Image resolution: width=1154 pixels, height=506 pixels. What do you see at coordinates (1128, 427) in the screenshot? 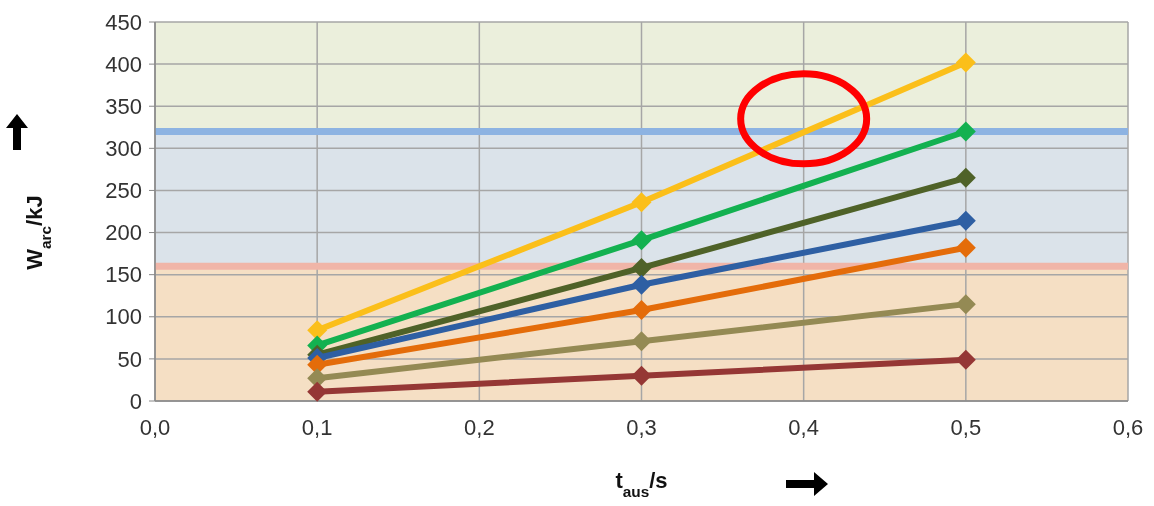
I see `x-tick-label: 0,6` at bounding box center [1128, 427].